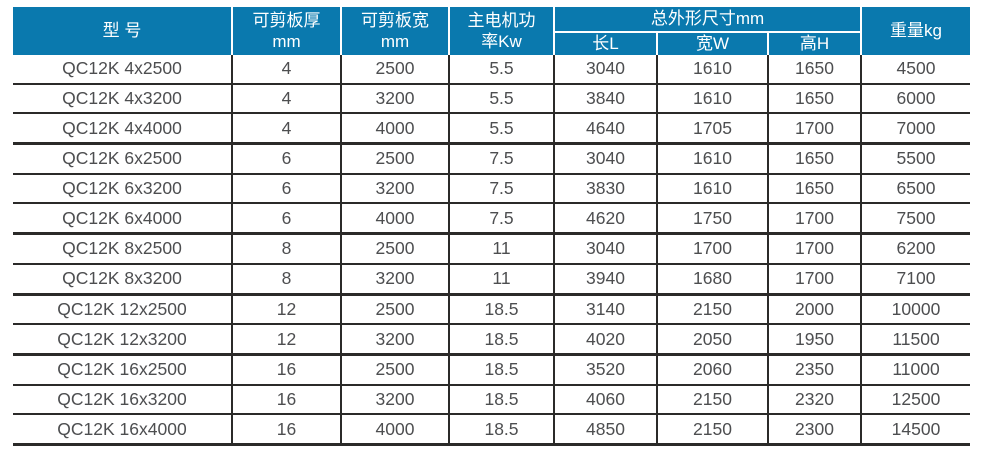 The width and height of the screenshot is (992, 450). Describe the element at coordinates (122, 249) in the screenshot. I see `cell-model: QC12K 8x2500` at that location.